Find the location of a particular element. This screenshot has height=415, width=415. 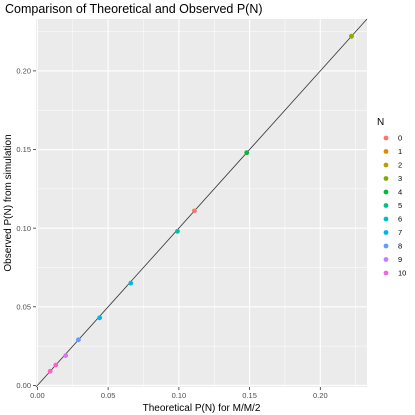

legend-label-3: 3 is located at coordinates (400, 178).